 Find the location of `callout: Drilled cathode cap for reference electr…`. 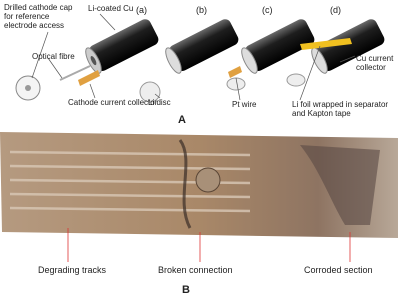

callout: Drilled cathode cap for reference electr… is located at coordinates (38, 16).